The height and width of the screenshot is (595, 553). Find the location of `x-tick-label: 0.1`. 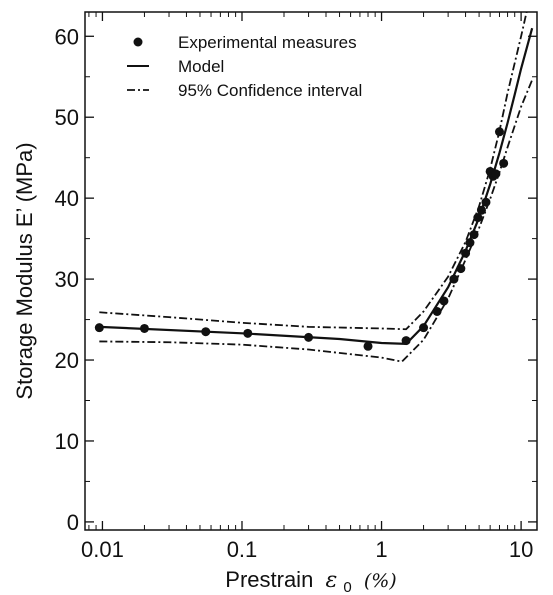

x-tick-label: 0.1 is located at coordinates (242, 549).